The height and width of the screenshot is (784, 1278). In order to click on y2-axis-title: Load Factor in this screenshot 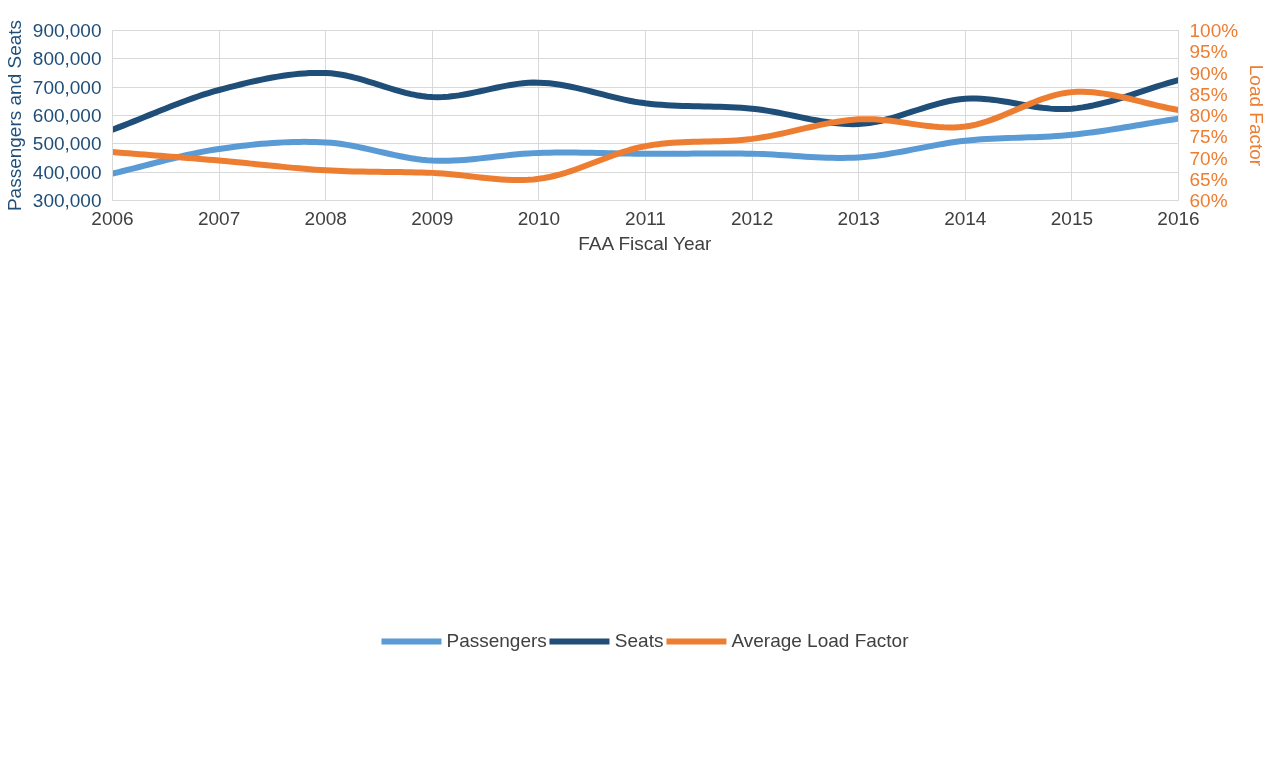, I will do `click(1257, 115)`.